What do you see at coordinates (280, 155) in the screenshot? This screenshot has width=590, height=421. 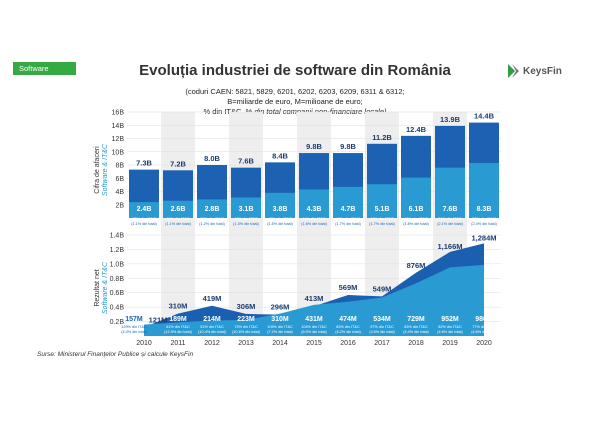 I see `revenue-total-label: 8.4B` at bounding box center [280, 155].